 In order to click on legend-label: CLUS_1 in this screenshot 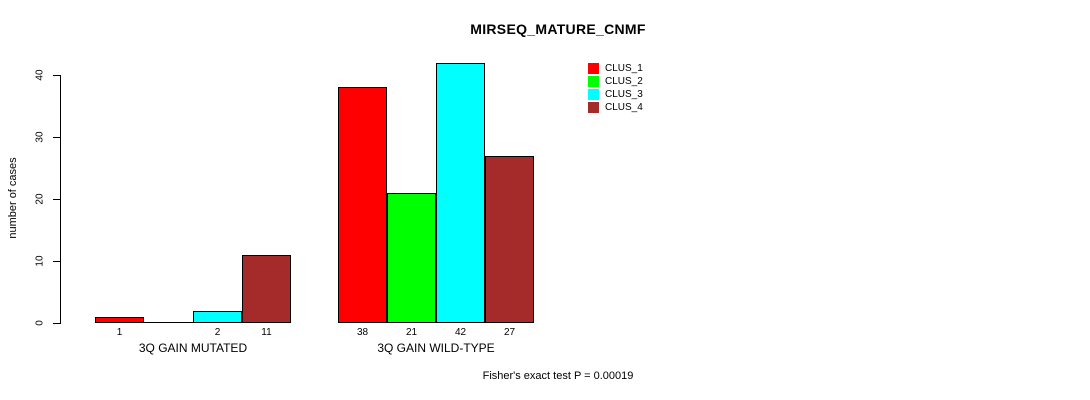, I will do `click(624, 68)`.